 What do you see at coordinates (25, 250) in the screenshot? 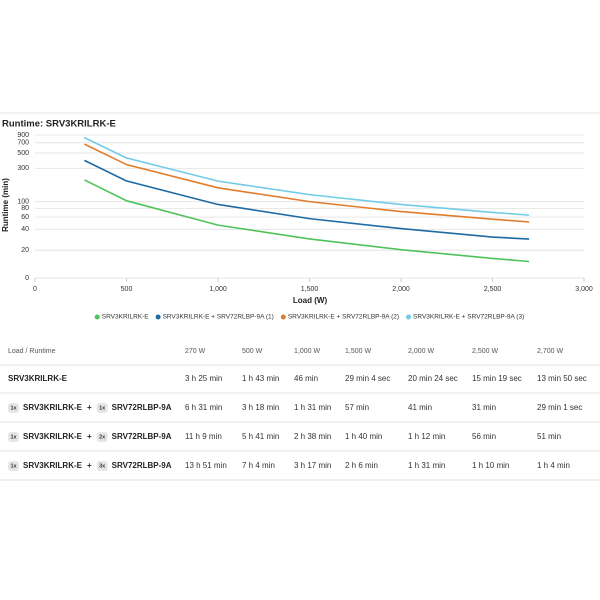
I see `y-tick-label: 20` at bounding box center [25, 250].